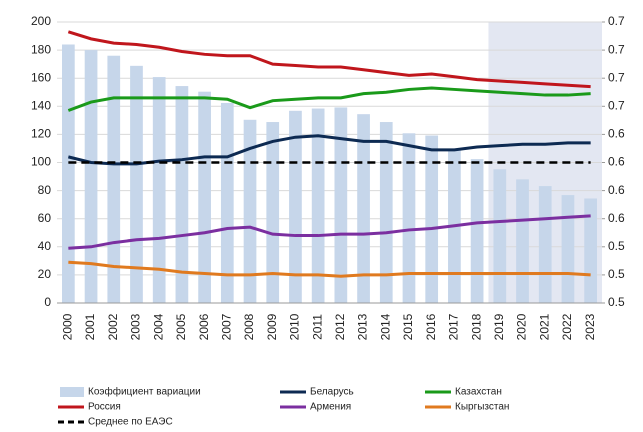 The height and width of the screenshot is (432, 643). Describe the element at coordinates (130, 422) in the screenshot. I see `legend-label: Среднее по ЕАЭС` at that location.